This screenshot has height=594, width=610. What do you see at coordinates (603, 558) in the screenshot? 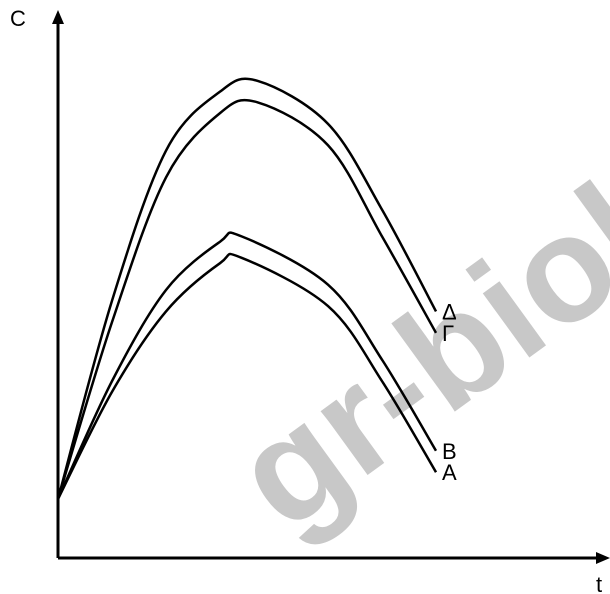
I see `x-axis-arrow-icon` at bounding box center [603, 558].